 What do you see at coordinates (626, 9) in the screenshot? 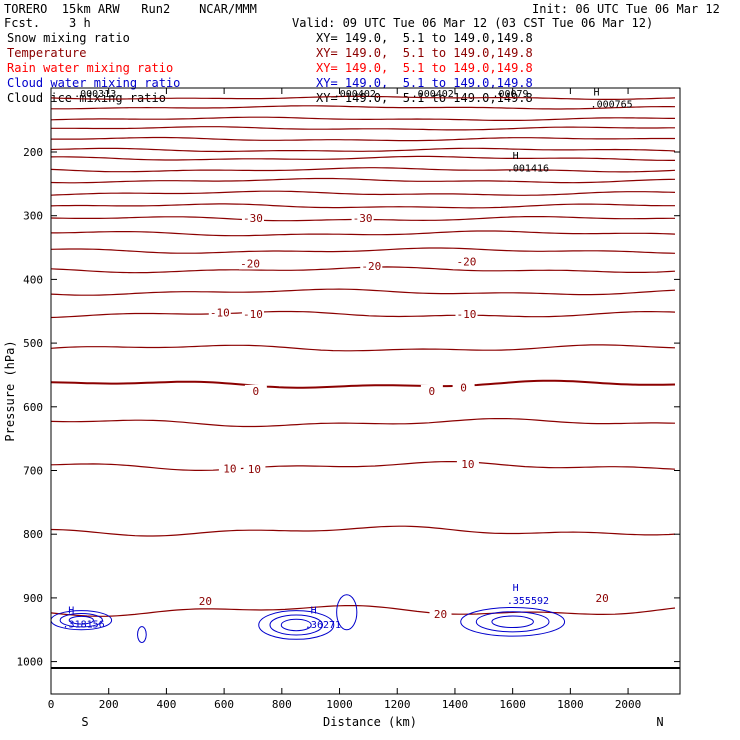
I see `init-time: Init: 06 UTC Tue 06 Mar 12` at bounding box center [626, 9].